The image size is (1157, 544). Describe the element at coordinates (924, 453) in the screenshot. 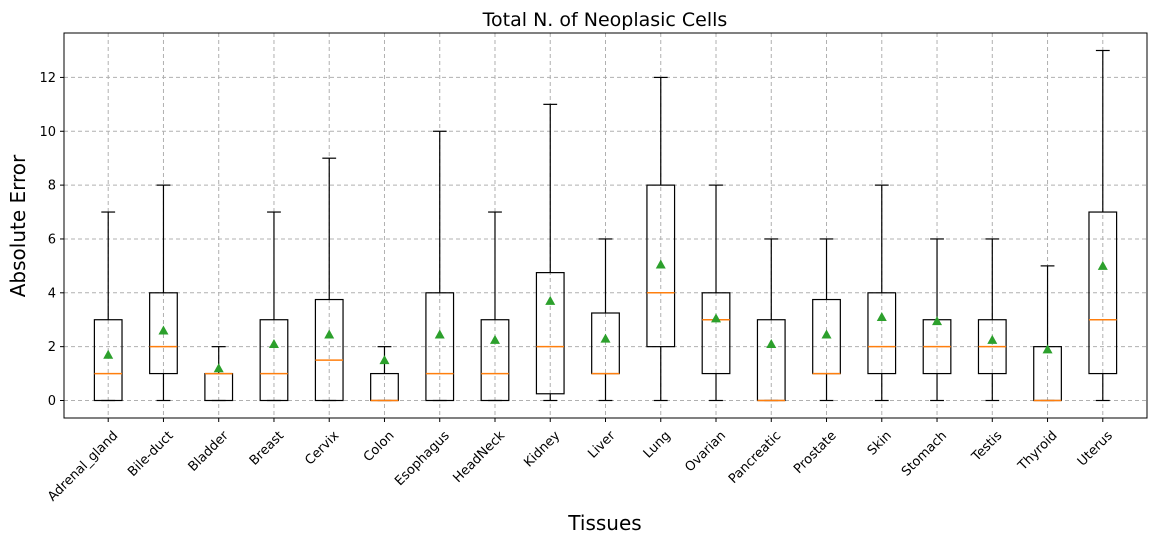

I see `x-tick-label: Stomach` at that location.